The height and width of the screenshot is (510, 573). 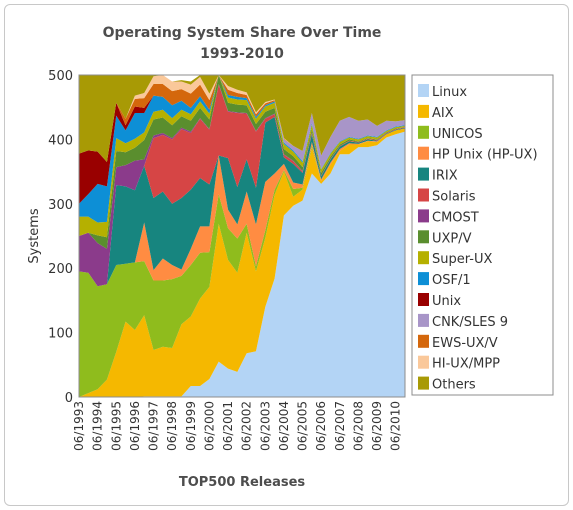 I want to click on legend-label-11: CNK/SLES 9, so click(x=470, y=322).